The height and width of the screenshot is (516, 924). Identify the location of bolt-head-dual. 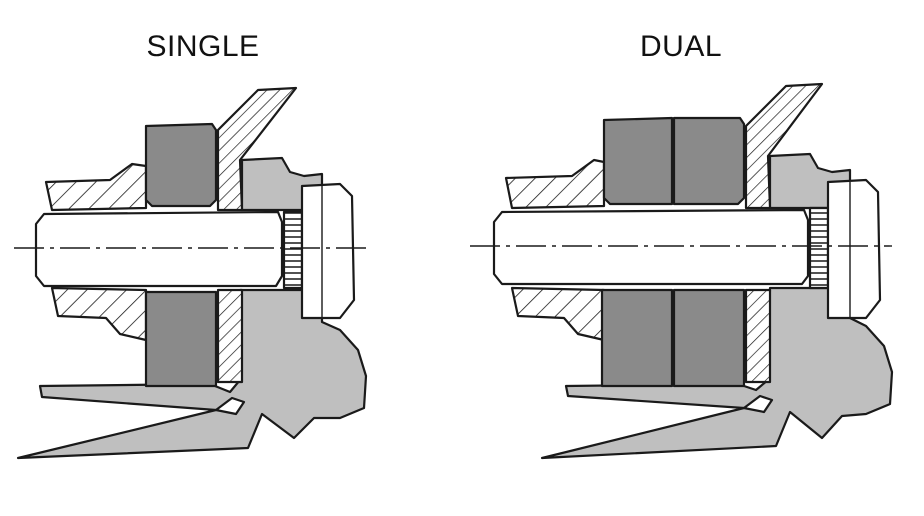
(854, 249).